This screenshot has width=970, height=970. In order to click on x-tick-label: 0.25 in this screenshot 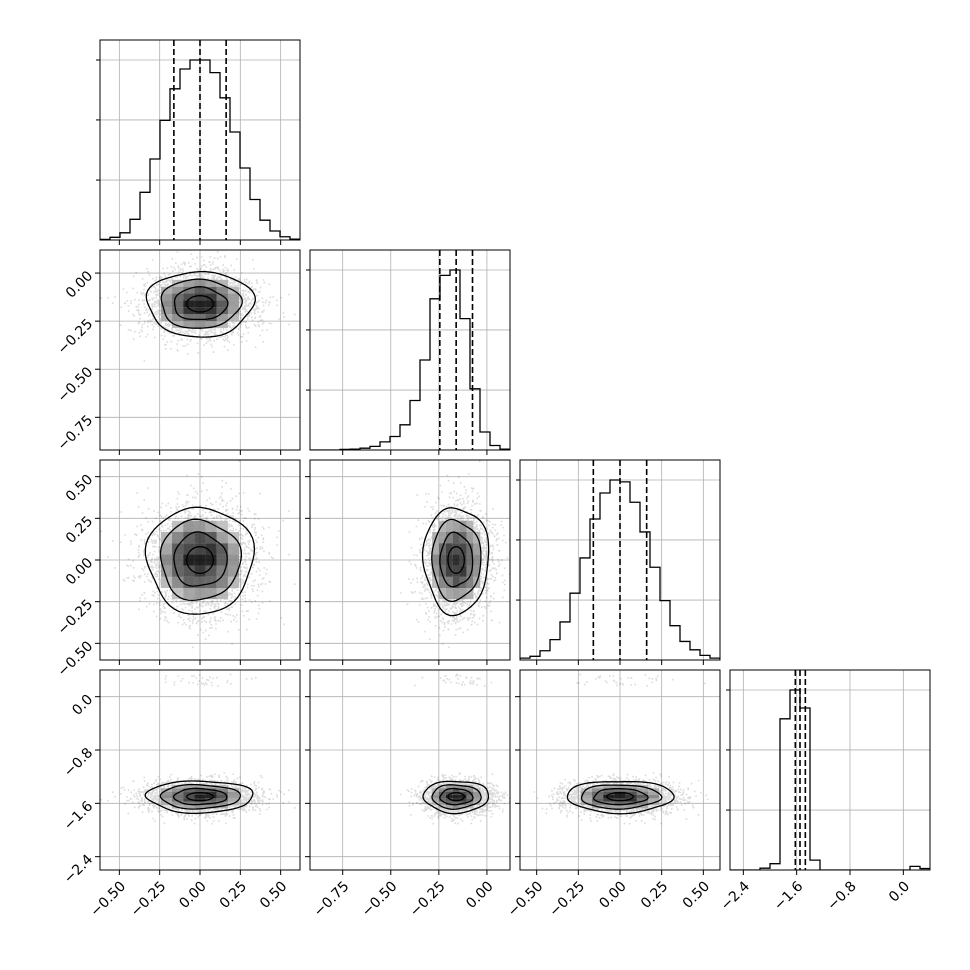, I will do `click(233, 894)`.